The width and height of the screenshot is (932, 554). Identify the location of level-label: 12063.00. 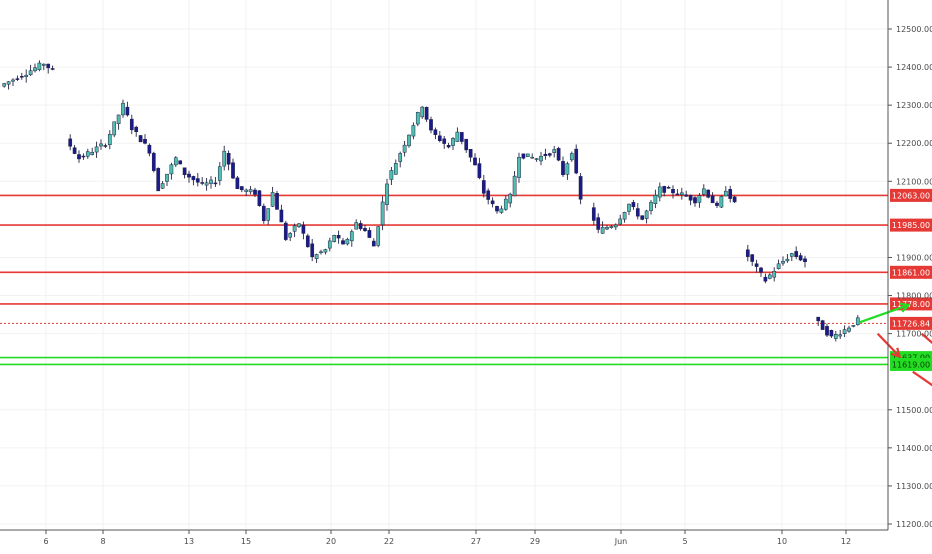
(911, 195).